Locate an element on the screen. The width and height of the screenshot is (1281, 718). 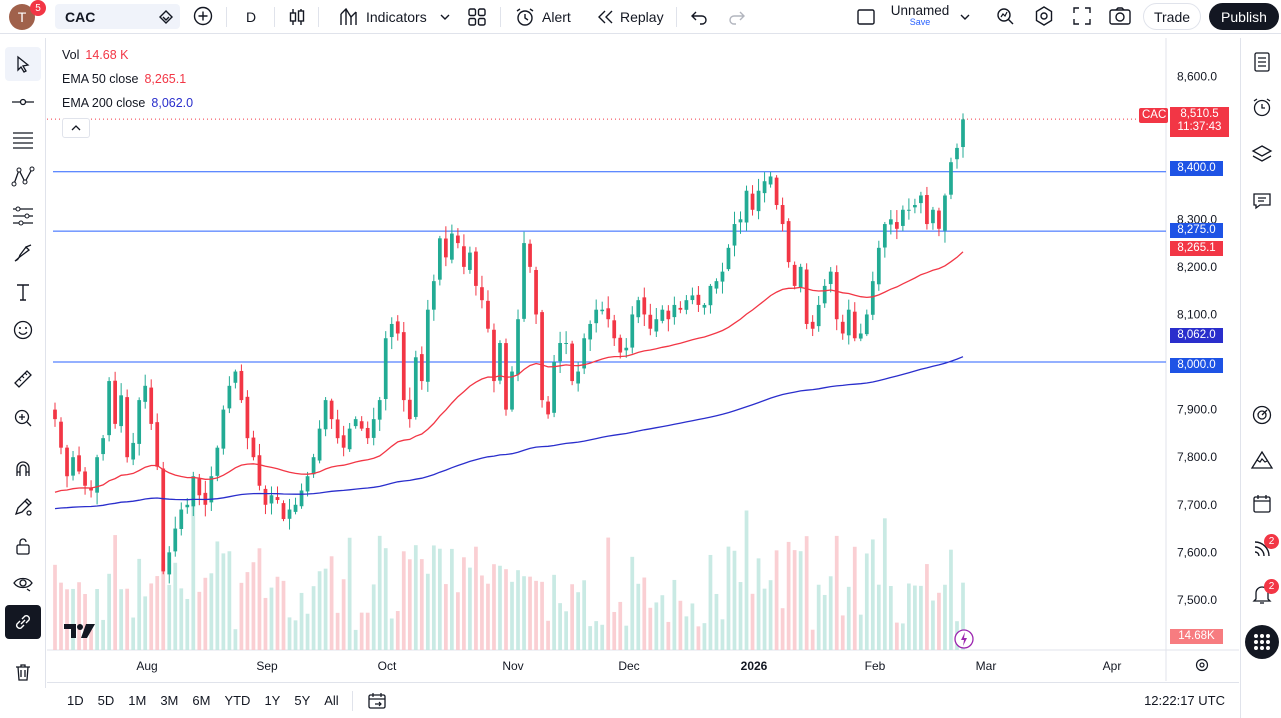
hide-drawings-eye-icon is located at coordinates (23, 583).